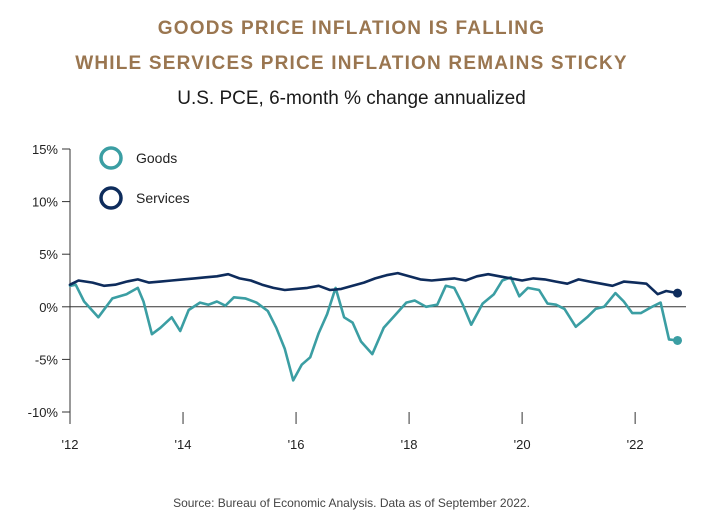  I want to click on x-tick-label: '14, so click(183, 444).